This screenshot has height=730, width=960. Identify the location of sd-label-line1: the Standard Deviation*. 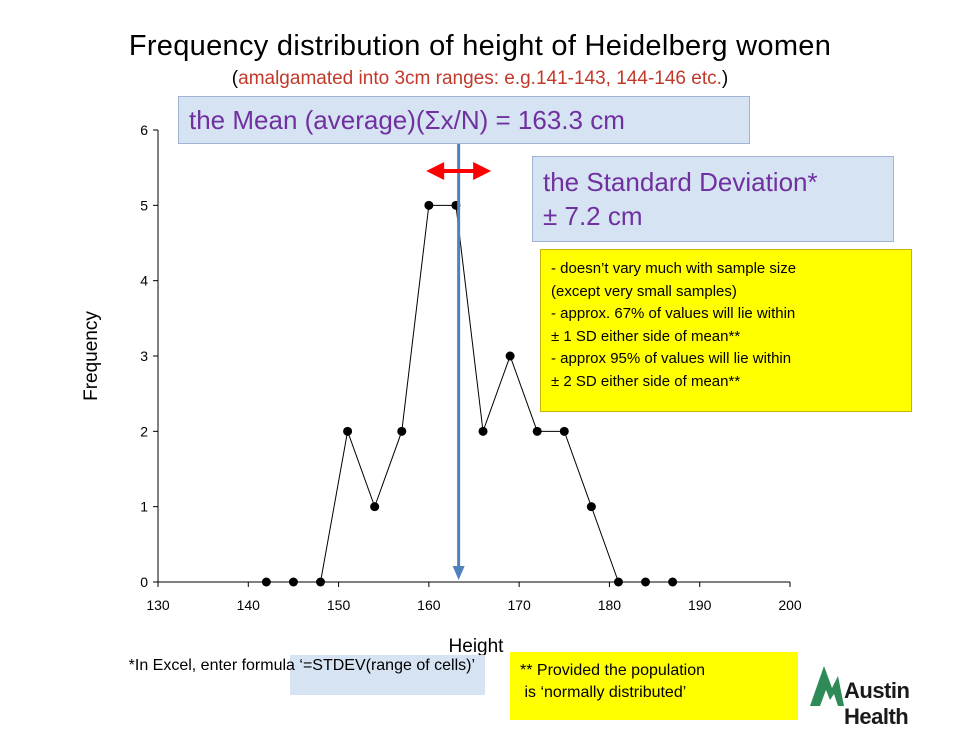
(680, 182).